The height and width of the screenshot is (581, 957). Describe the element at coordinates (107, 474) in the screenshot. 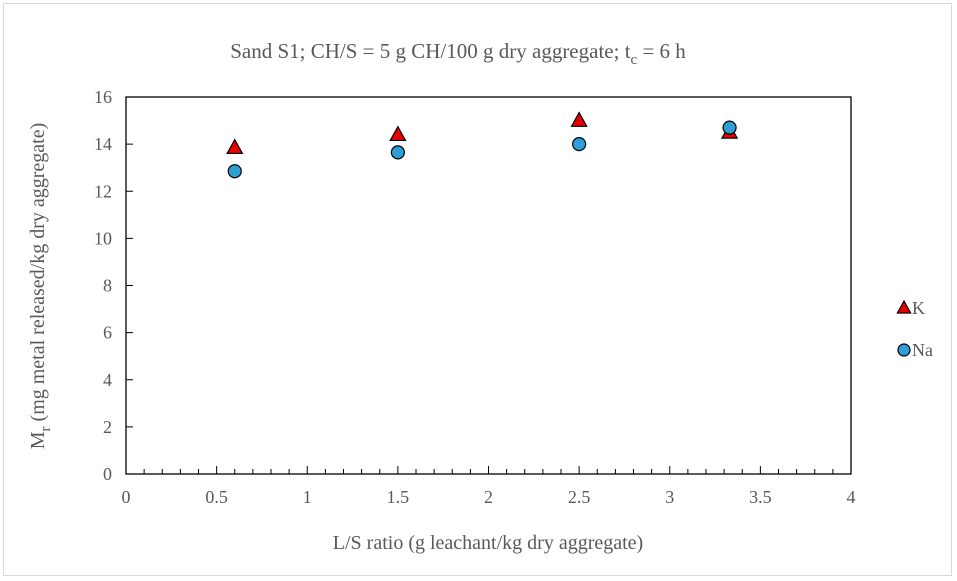

I see `y-tick-label: 0` at that location.